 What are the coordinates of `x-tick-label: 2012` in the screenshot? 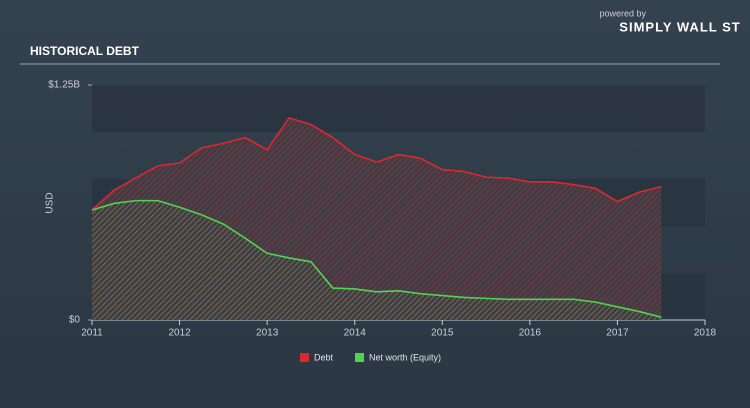 It's located at (179, 333).